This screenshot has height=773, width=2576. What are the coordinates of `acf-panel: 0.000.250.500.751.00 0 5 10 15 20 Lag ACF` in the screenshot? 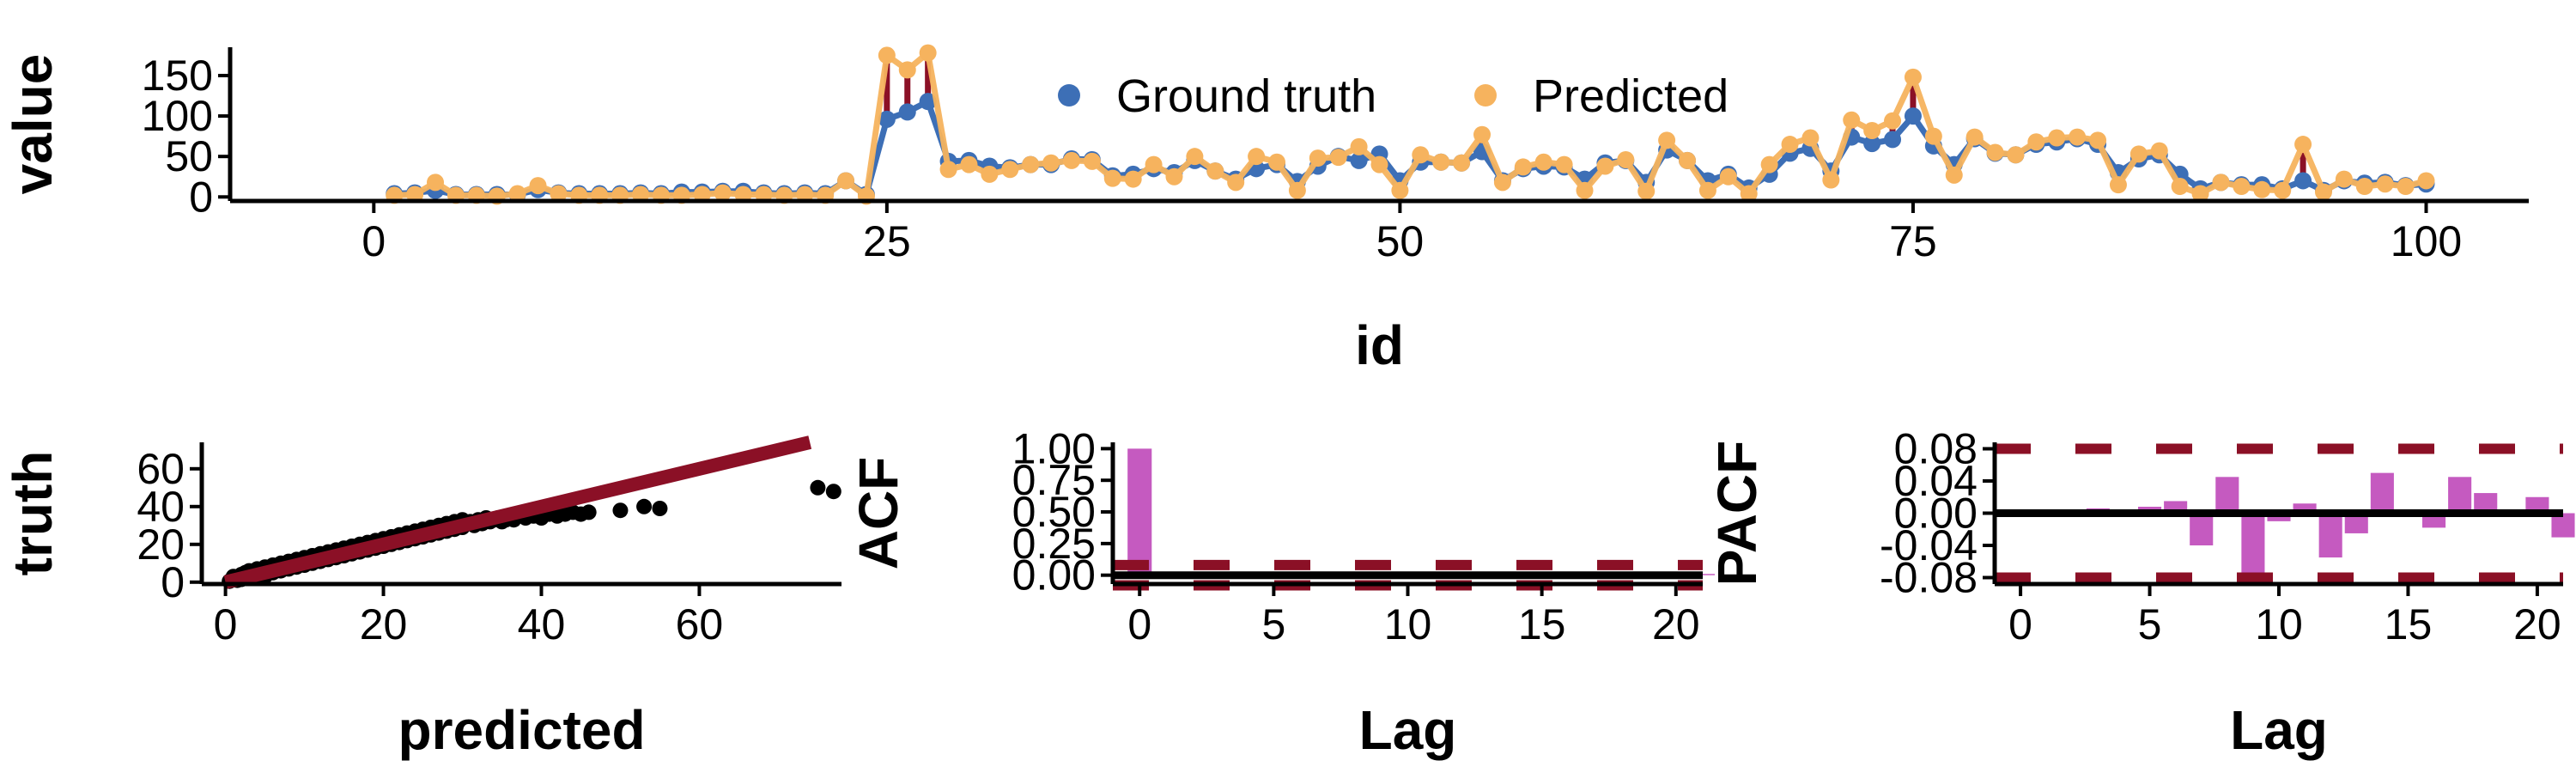 It's located at (1282, 592).